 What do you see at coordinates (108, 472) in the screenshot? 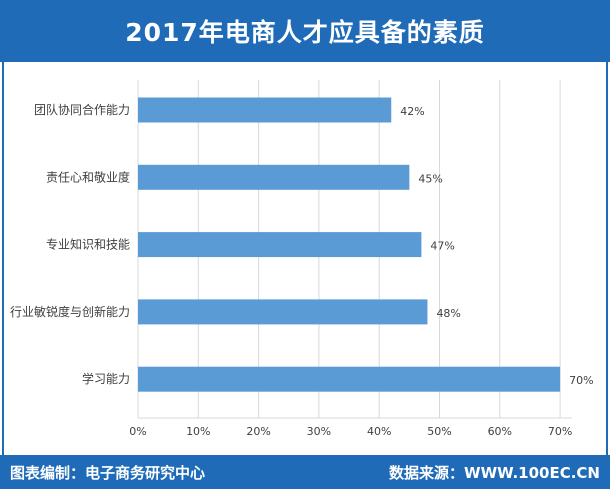
I see `footer-source-editor: 图表编制：电子商务研究中心` at bounding box center [108, 472].